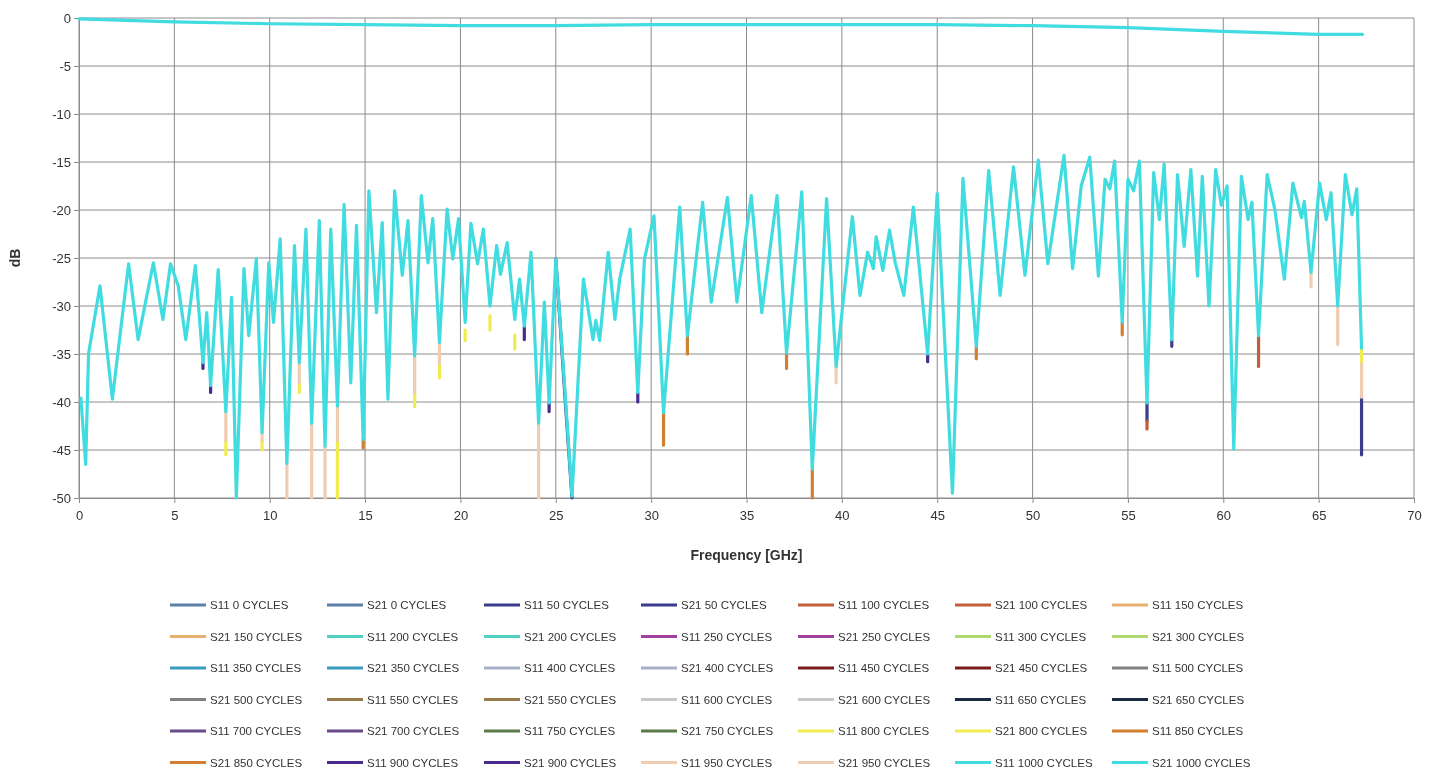 The image size is (1447, 771). Describe the element at coordinates (727, 636) in the screenshot. I see `legend-label: S11 250 CYCLES` at that location.